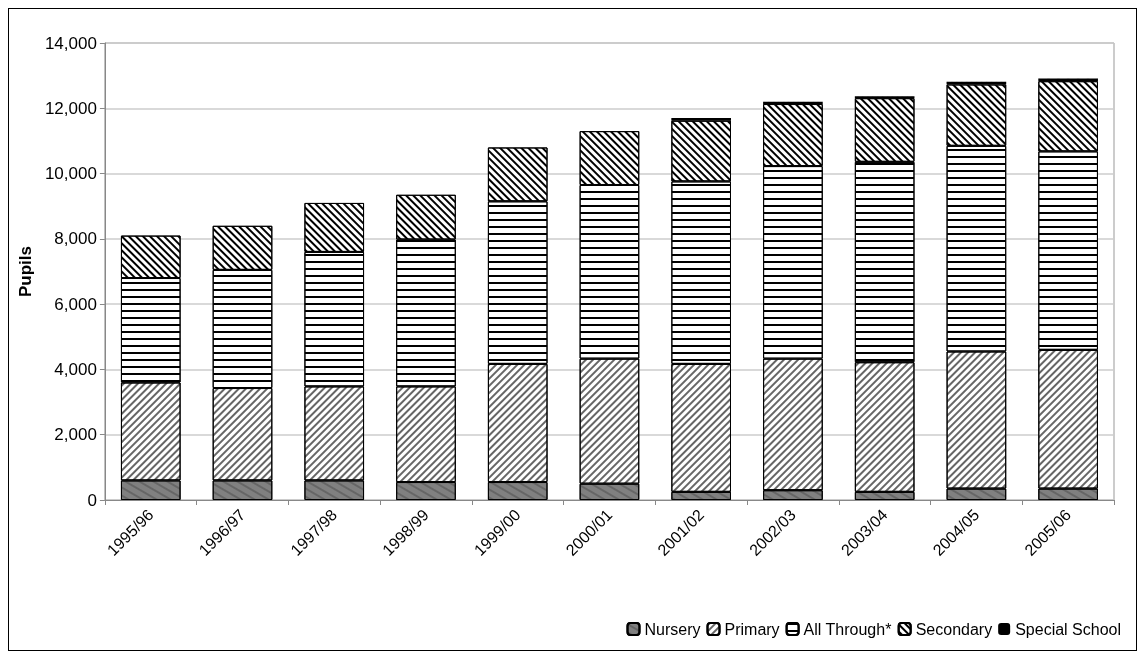 The image size is (1147, 659). Describe the element at coordinates (75, 369) in the screenshot. I see `y-tick-label: 4,000` at that location.